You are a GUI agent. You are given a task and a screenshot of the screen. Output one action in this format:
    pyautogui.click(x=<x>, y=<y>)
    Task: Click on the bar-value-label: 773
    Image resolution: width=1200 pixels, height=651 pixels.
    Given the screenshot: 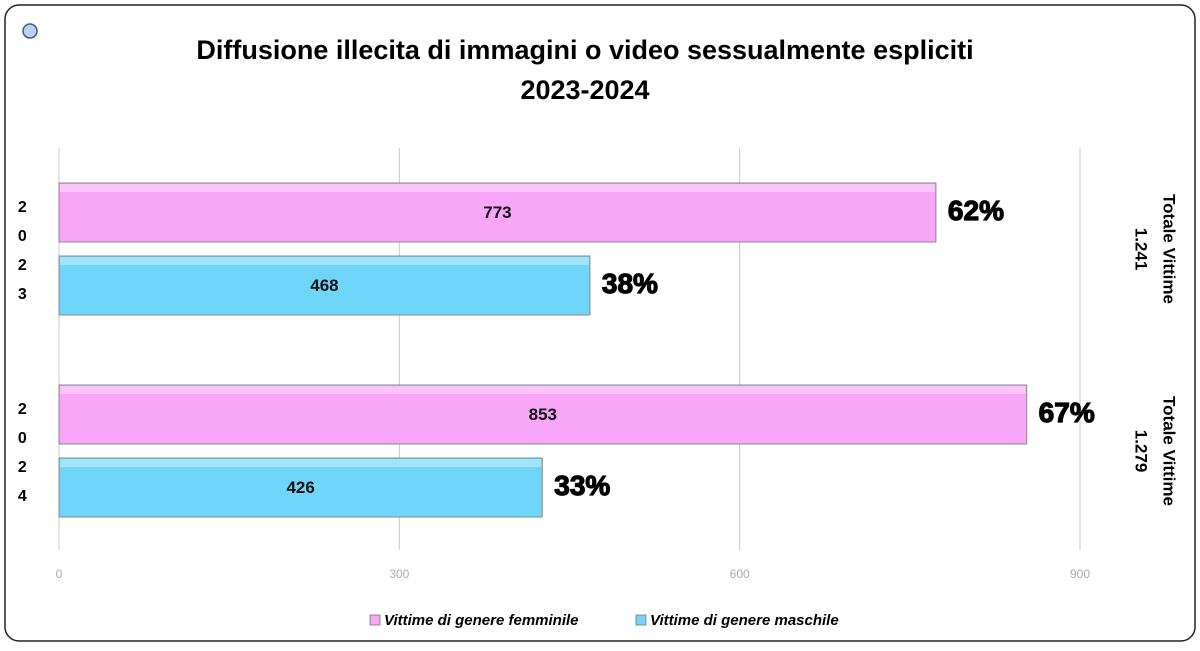 What is the action you would take?
    pyautogui.click(x=497, y=212)
    